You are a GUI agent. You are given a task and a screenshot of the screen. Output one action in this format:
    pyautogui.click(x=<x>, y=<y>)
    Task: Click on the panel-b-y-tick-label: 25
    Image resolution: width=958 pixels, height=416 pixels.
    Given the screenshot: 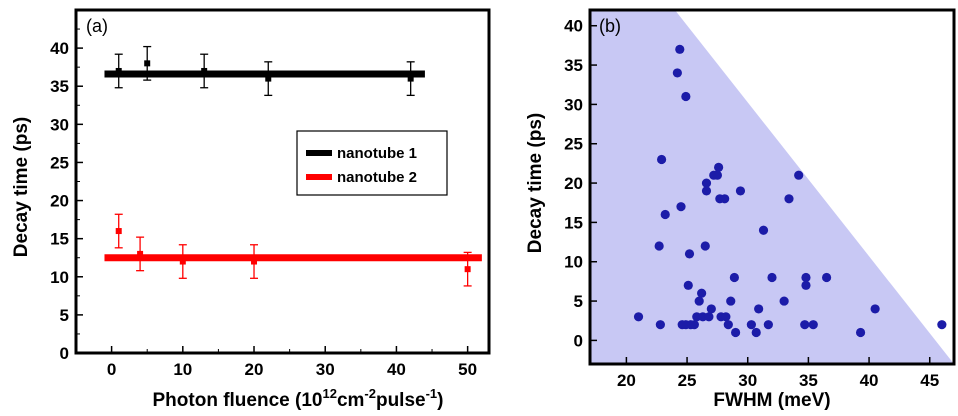 What is the action you would take?
    pyautogui.click(x=573, y=144)
    